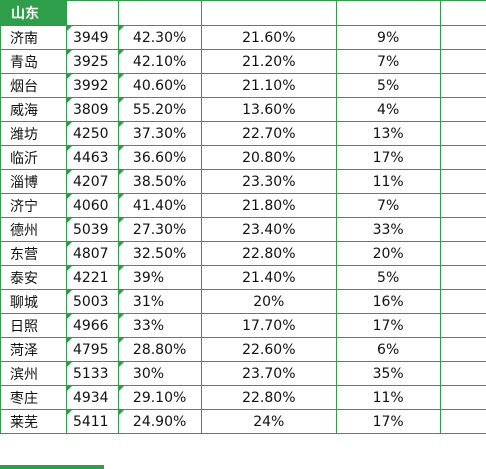 This screenshot has height=469, width=486. Describe the element at coordinates (268, 301) in the screenshot. I see `percent-cell-2: 20%` at that location.